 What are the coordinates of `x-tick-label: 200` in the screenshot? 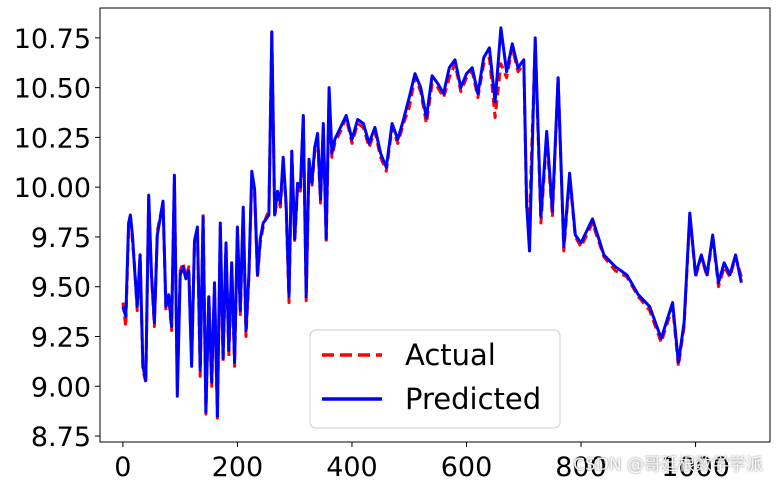 It's located at (238, 467).